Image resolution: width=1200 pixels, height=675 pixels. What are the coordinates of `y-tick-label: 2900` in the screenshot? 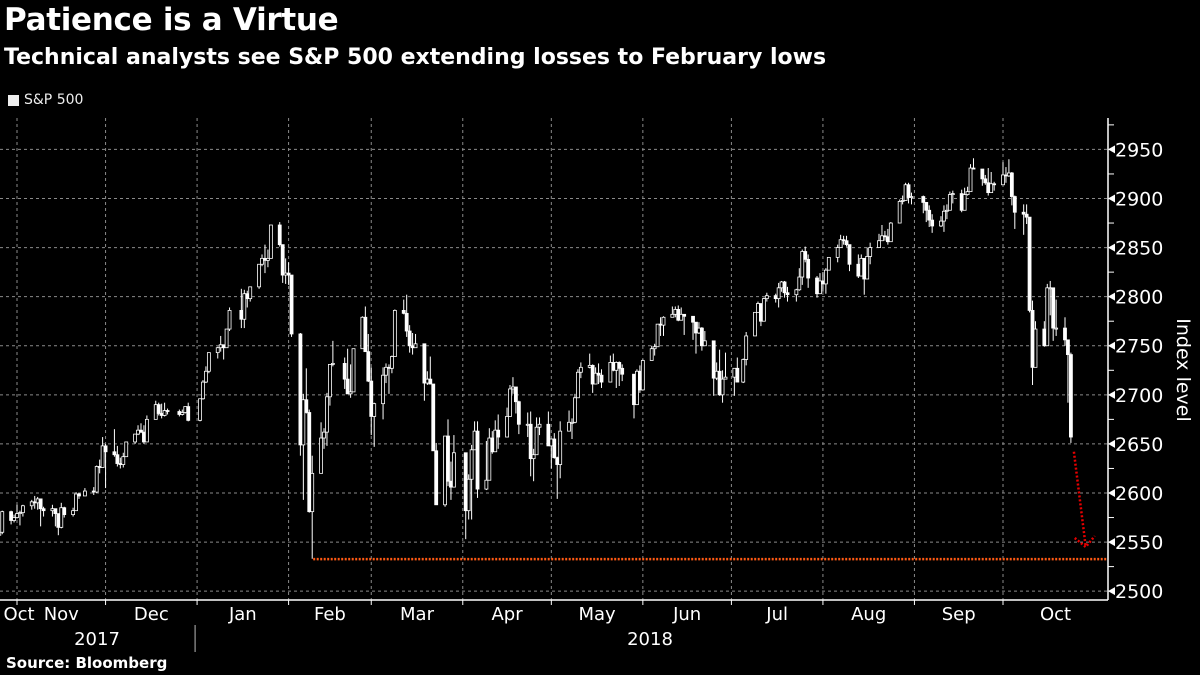 It's located at (1139, 199).